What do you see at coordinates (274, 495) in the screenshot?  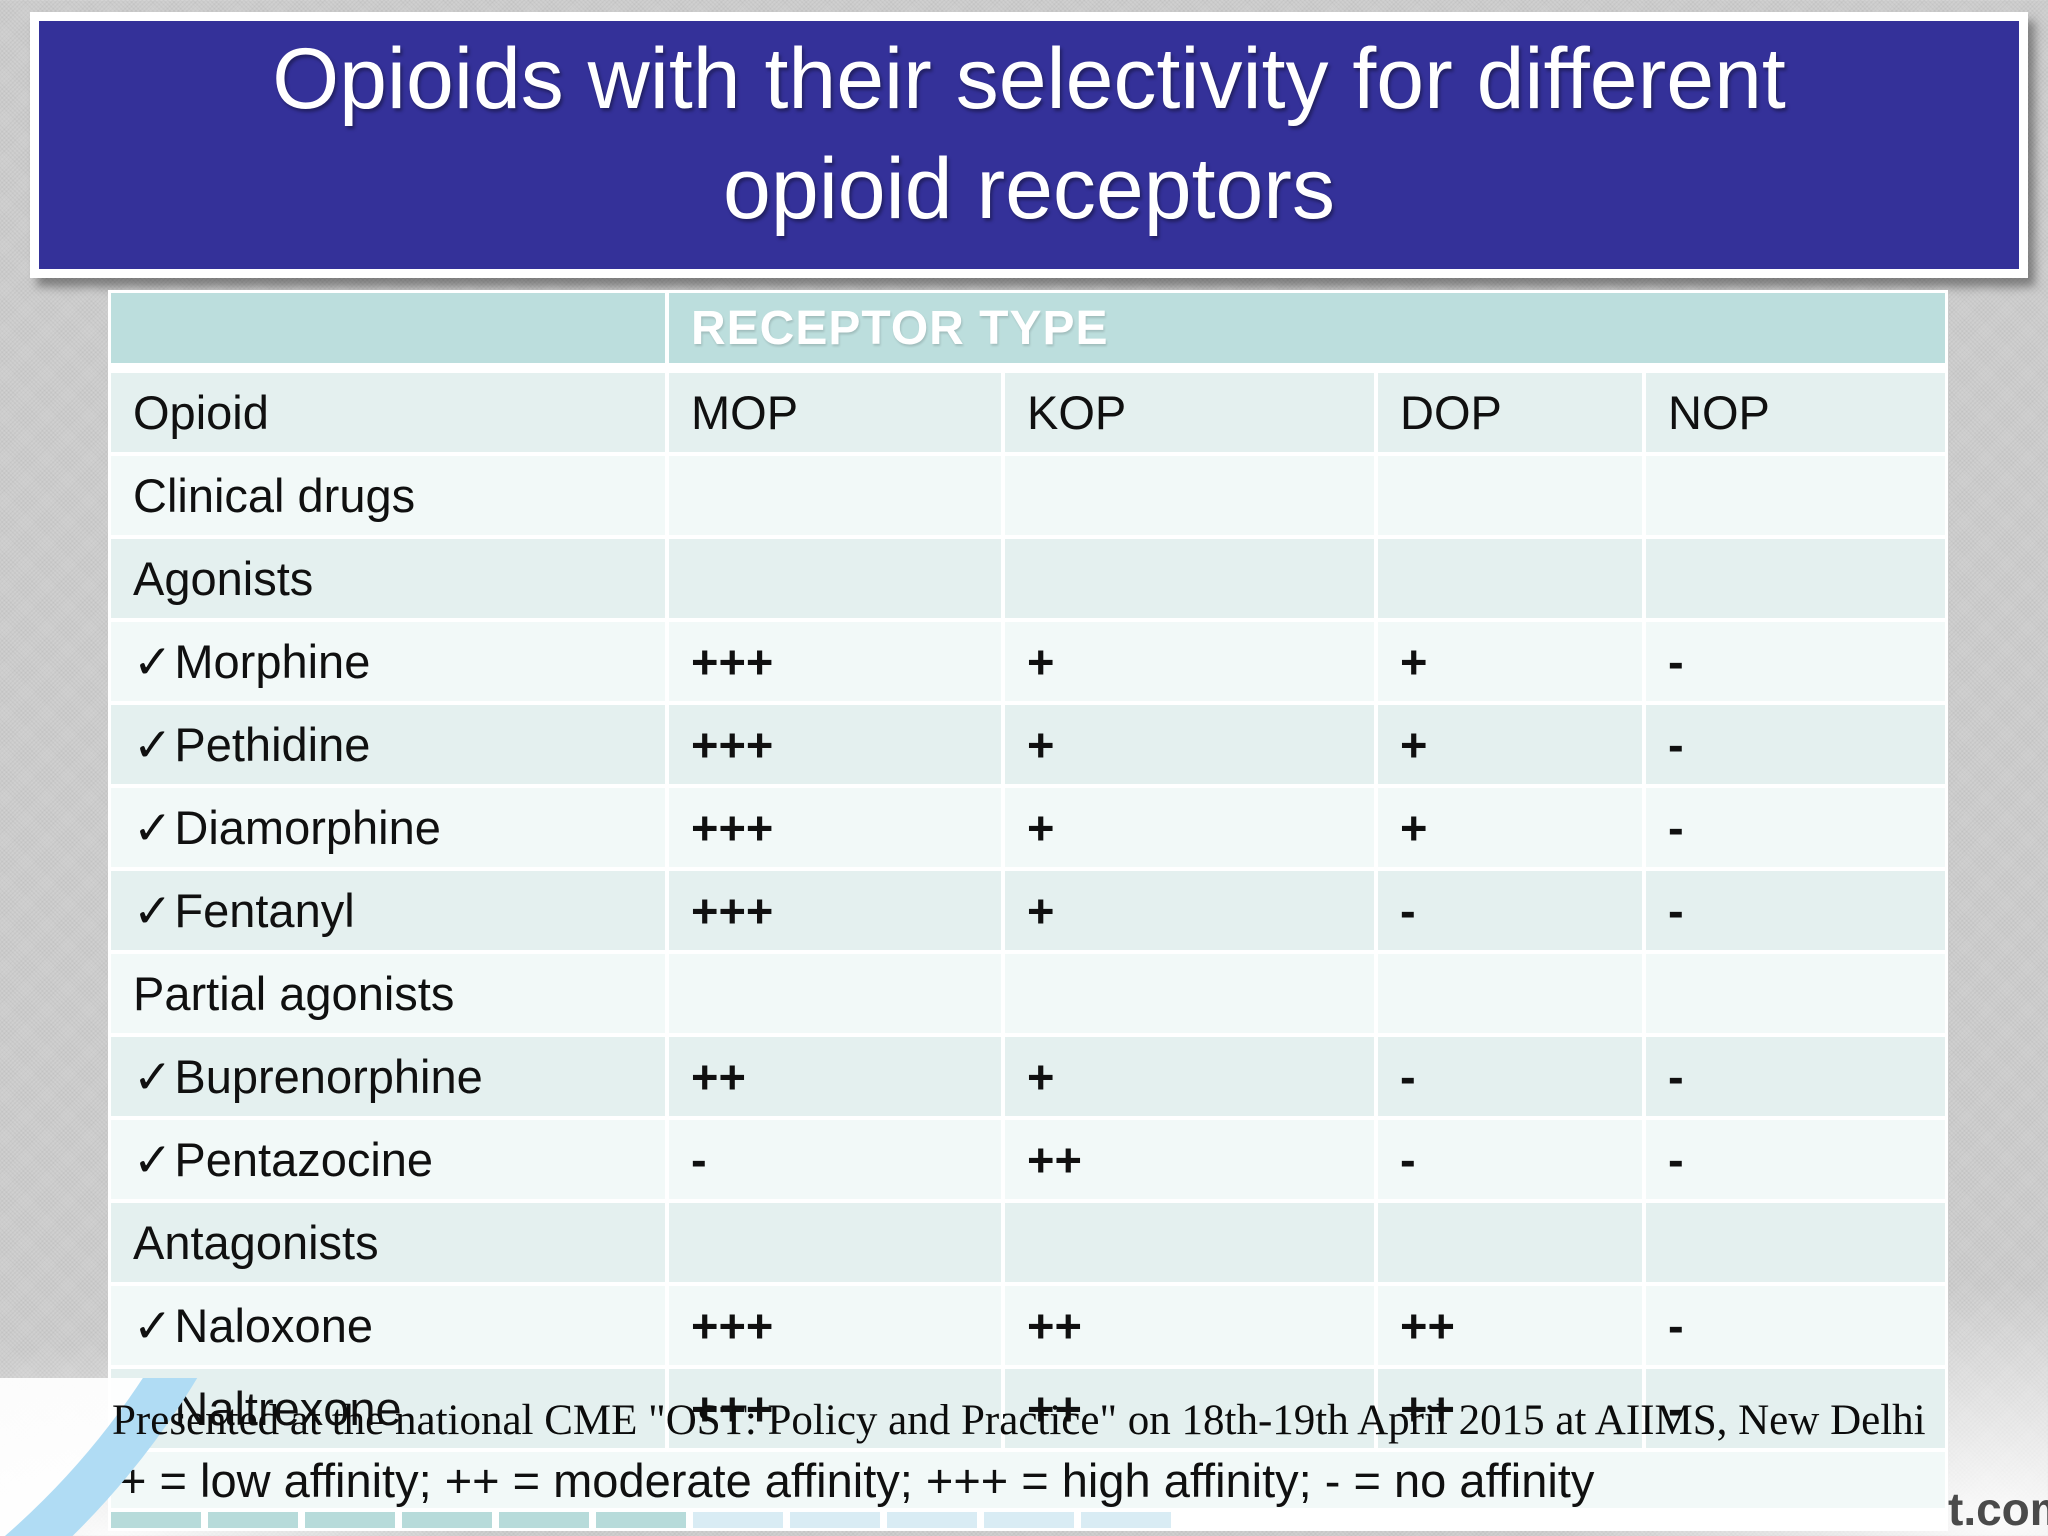 I see `section-label: Clinical drugs` at bounding box center [274, 495].